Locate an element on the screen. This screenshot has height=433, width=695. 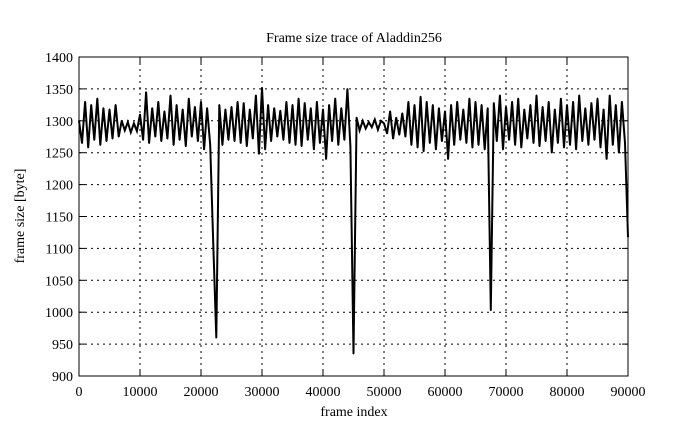
x-tick-label: 0 is located at coordinates (79, 392).